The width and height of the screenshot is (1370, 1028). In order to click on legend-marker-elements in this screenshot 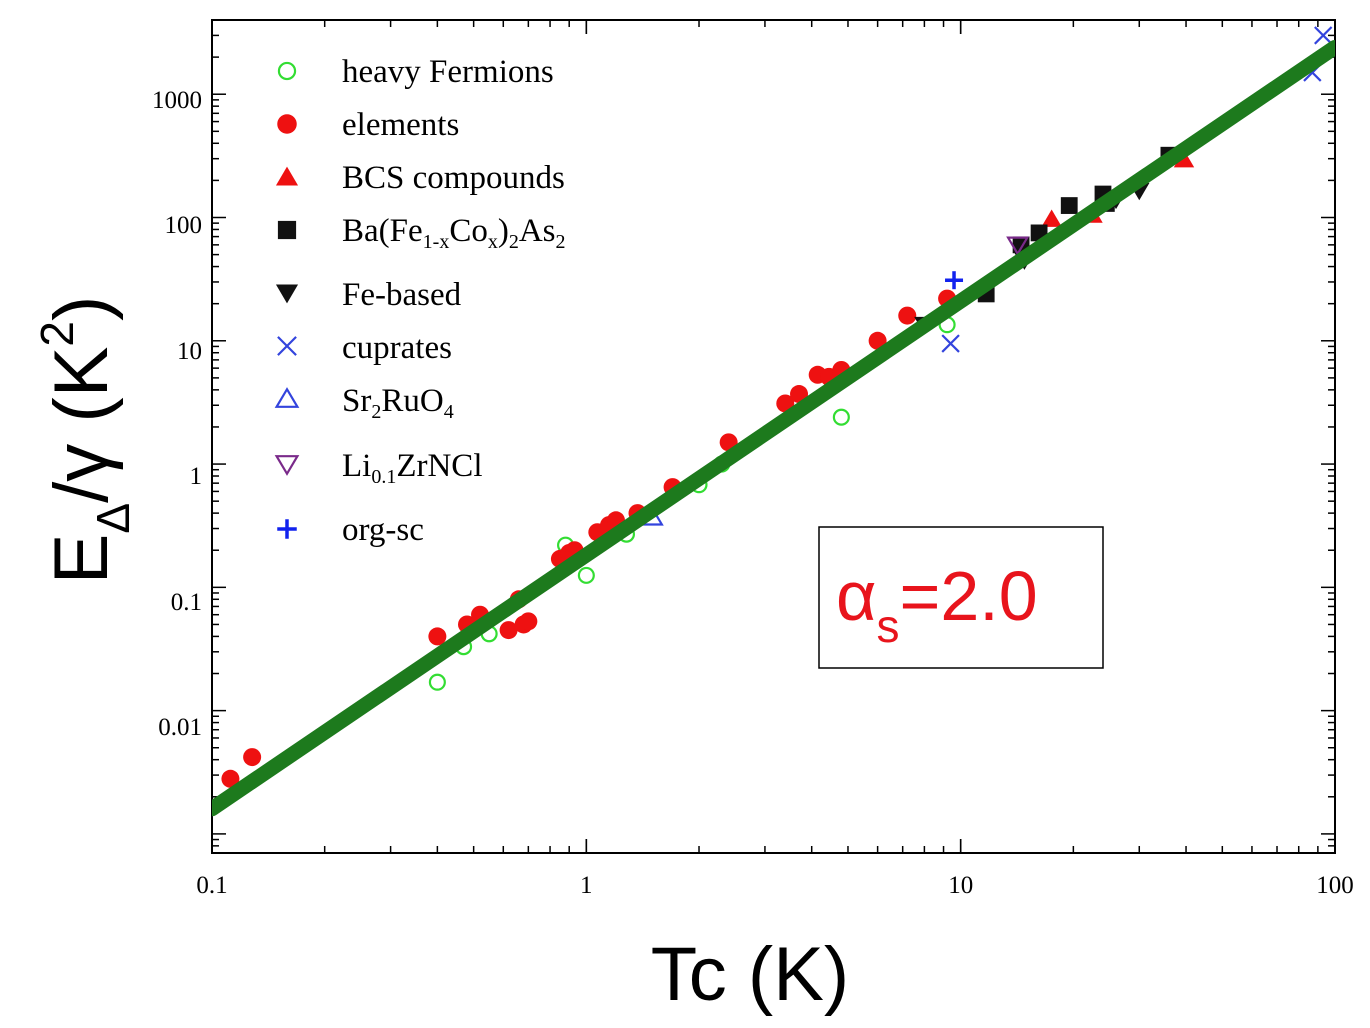, I will do `click(287, 124)`.